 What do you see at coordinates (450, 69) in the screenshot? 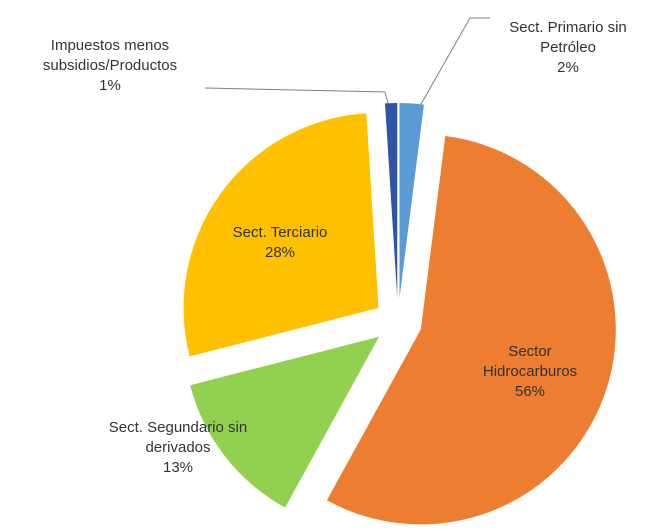
I see `leader-line` at bounding box center [450, 69].